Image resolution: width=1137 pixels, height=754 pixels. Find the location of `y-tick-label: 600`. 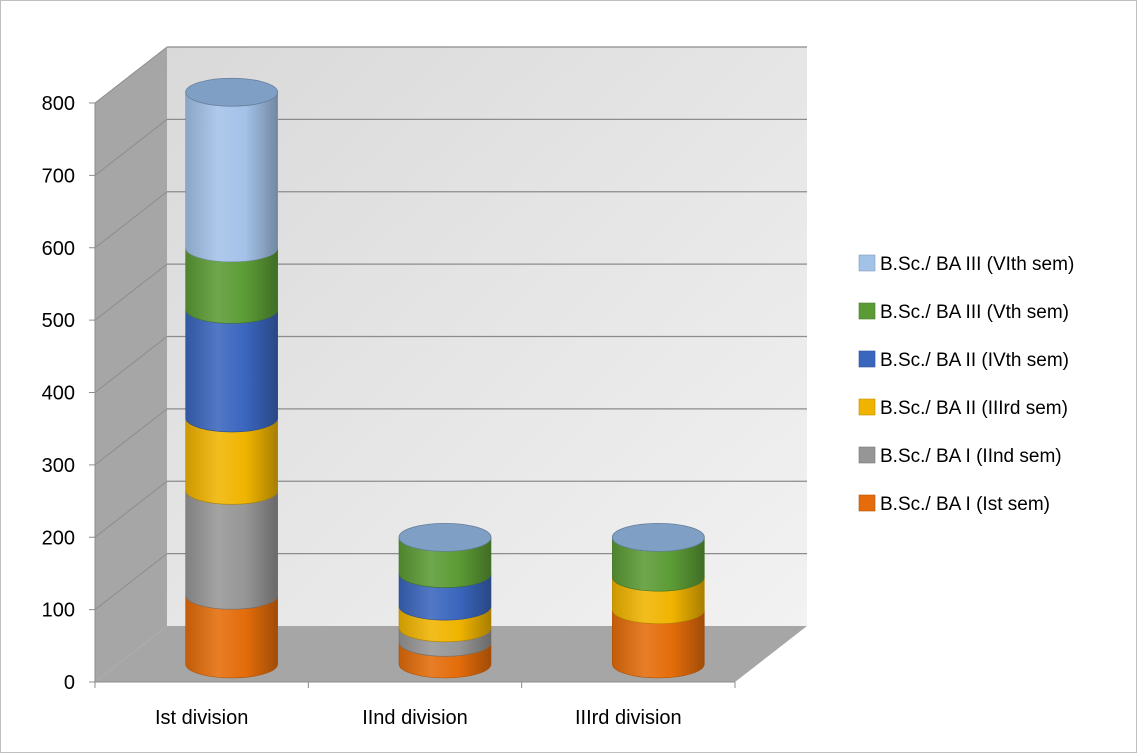

y-tick-label: 600 is located at coordinates (58, 249).